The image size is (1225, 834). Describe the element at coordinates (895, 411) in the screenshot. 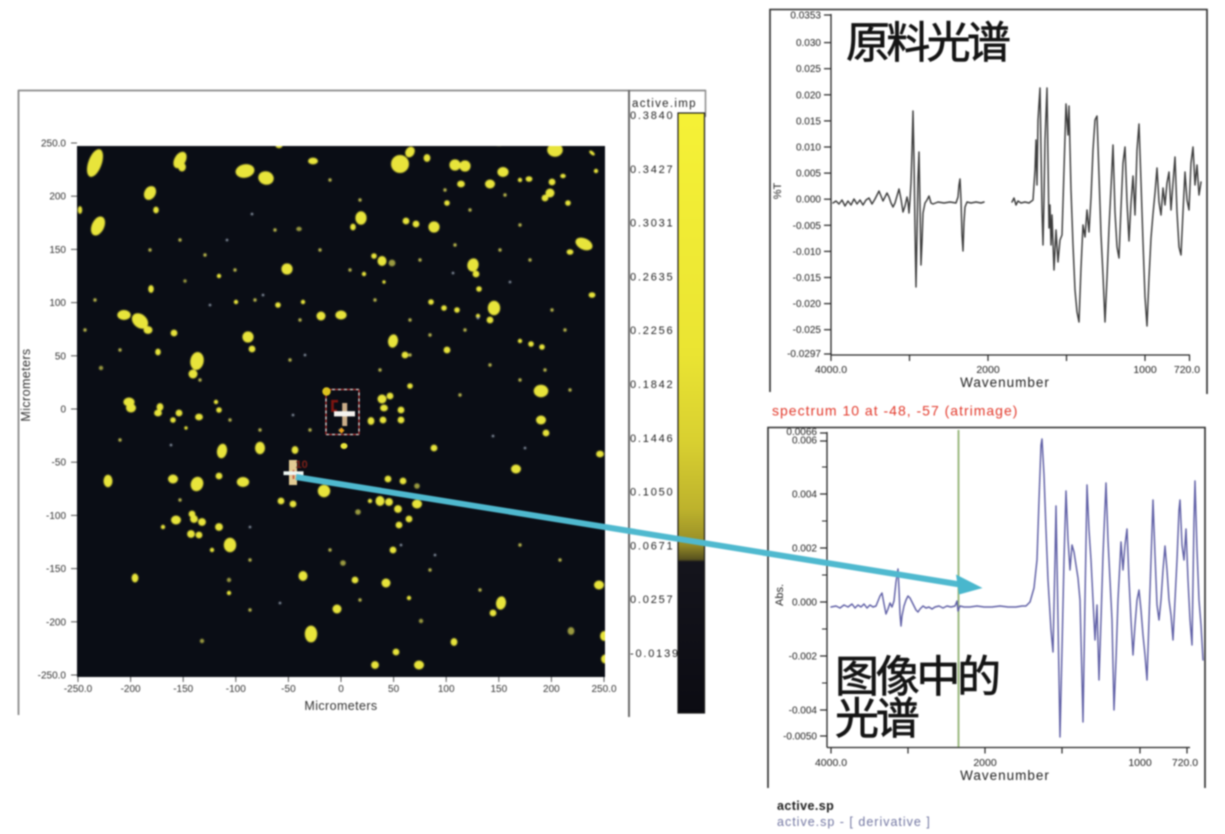

I see `svg-text:spectrum 10 at -48, -57 (atrim: spectrum 10 at -48, -57 (atrimage)` at that location.